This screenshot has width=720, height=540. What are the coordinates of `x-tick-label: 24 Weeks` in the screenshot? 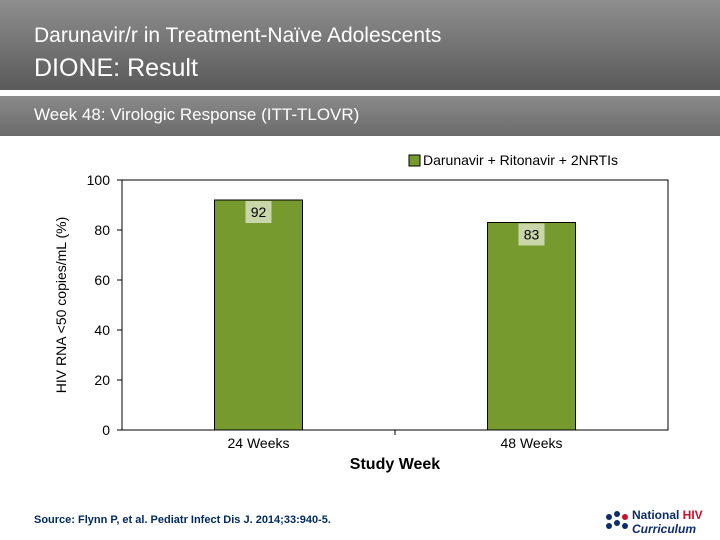 It's located at (259, 443).